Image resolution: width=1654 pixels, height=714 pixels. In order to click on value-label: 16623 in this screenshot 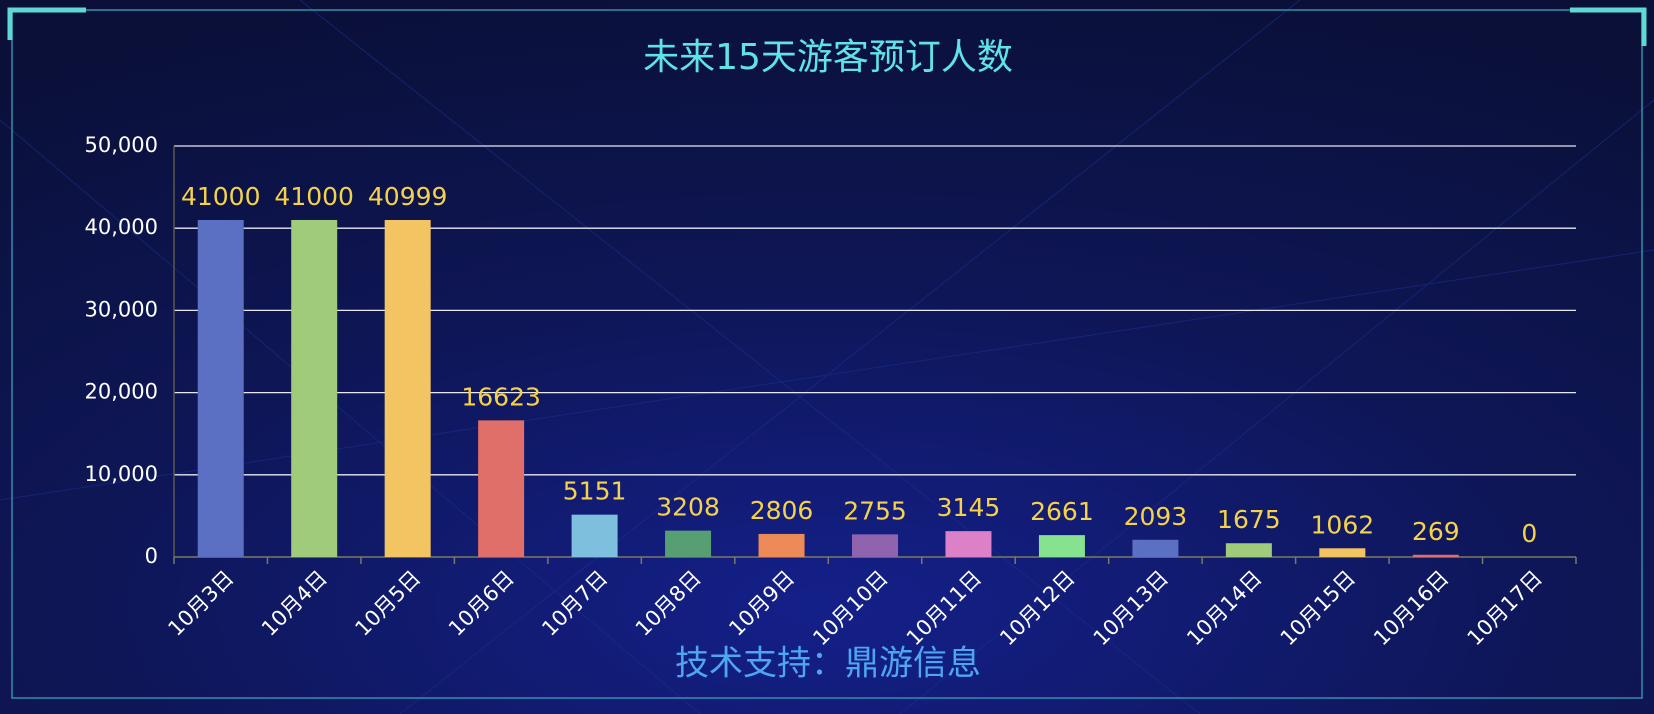, I will do `click(501, 396)`.